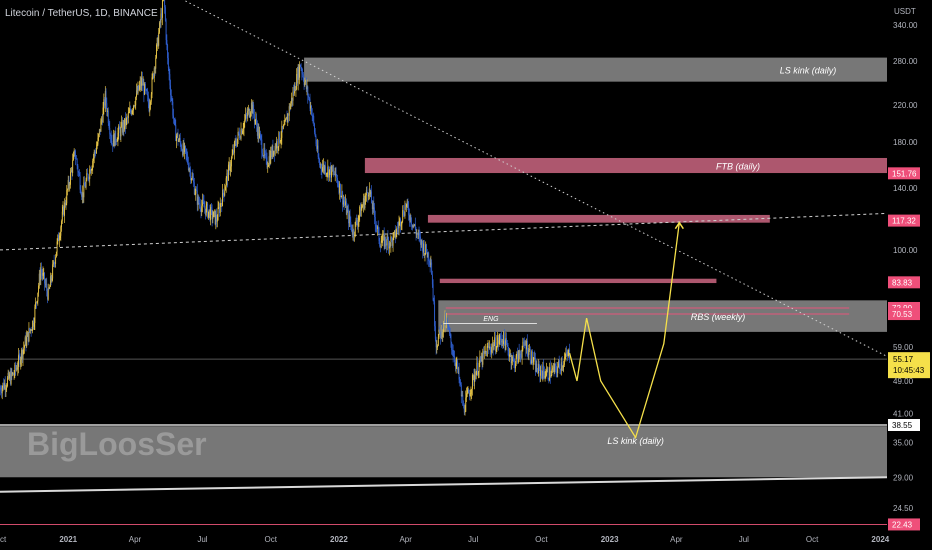  I want to click on projection-path, so click(624, 331).